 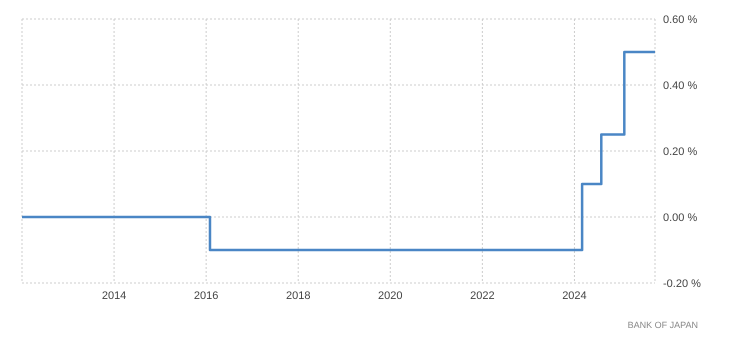 I want to click on y-tick-label: 0.60 %, so click(x=680, y=20).